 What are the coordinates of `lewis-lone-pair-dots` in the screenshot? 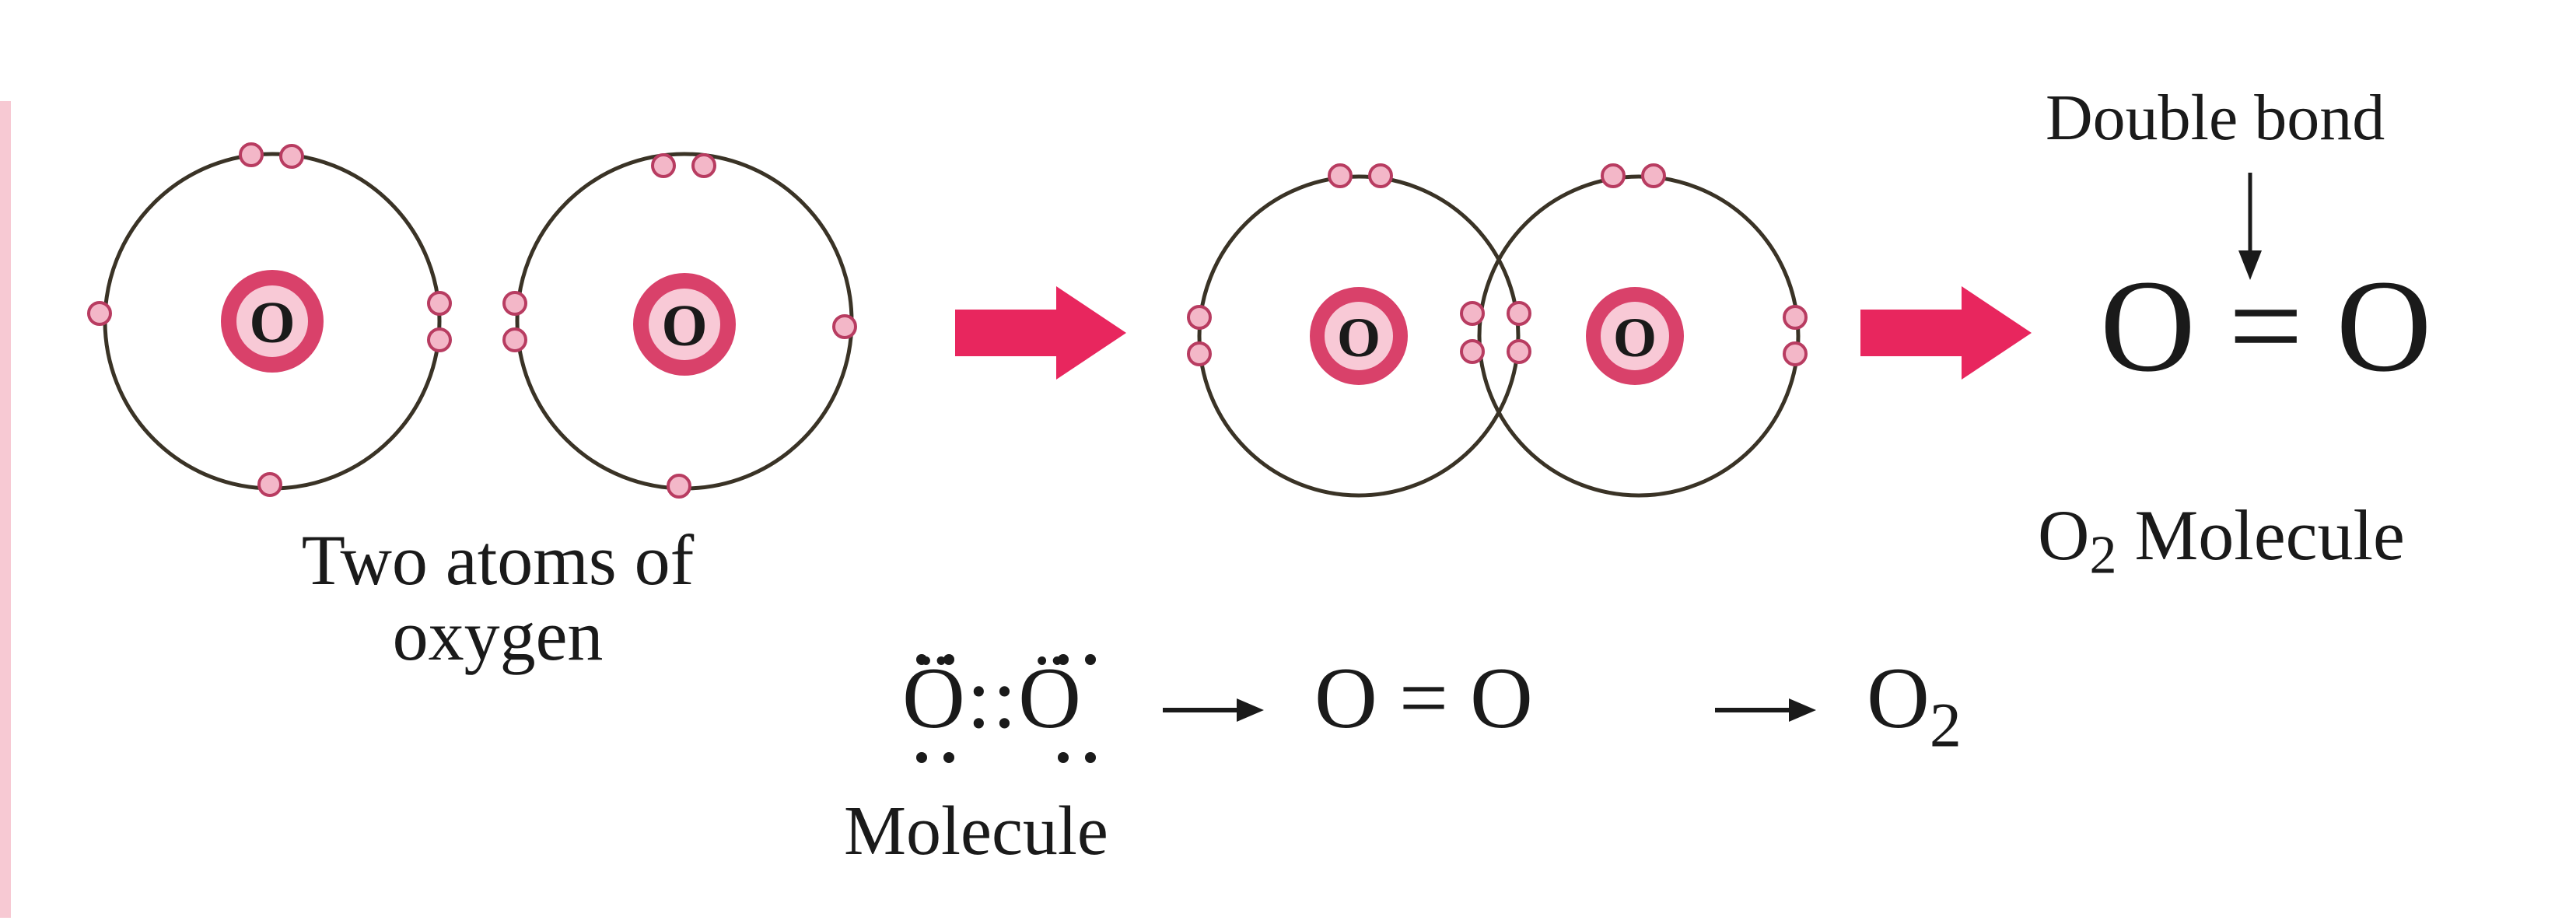 It's located at (1006, 708).